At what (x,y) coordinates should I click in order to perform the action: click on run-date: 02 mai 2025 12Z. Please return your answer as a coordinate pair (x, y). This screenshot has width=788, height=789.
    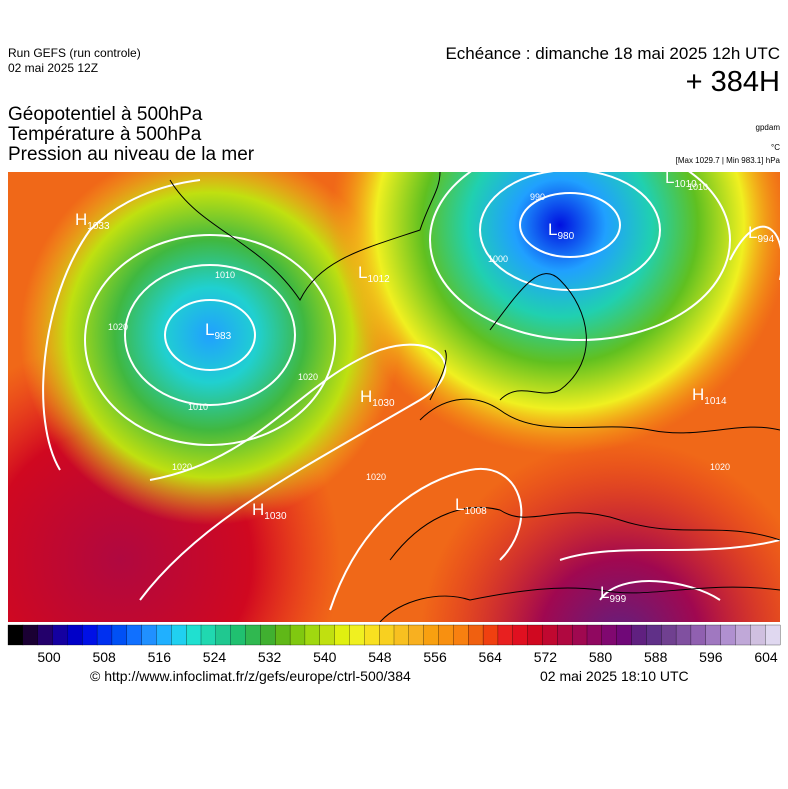
    Looking at the image, I should click on (53, 68).